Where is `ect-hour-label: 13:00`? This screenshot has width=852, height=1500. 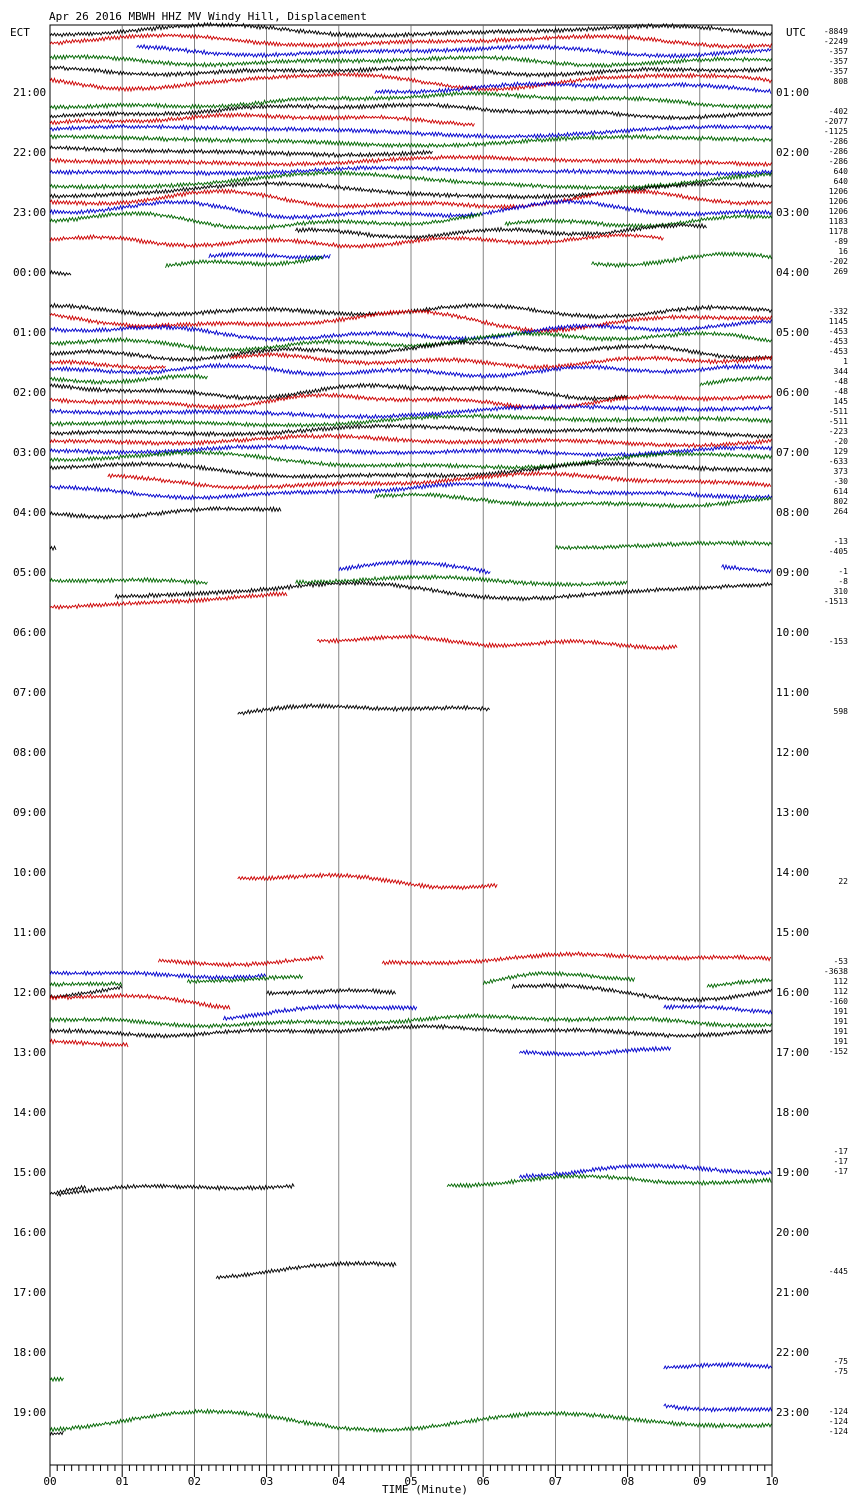 ect-hour-label: 13:00 is located at coordinates (29, 1052).